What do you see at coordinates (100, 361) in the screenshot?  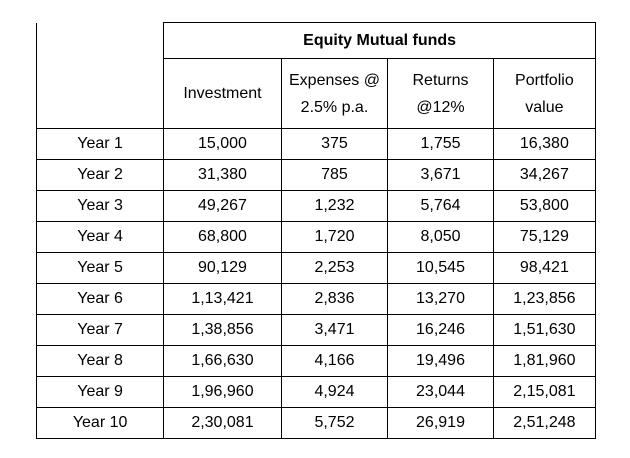 I see `year-cell: Year 8` at bounding box center [100, 361].